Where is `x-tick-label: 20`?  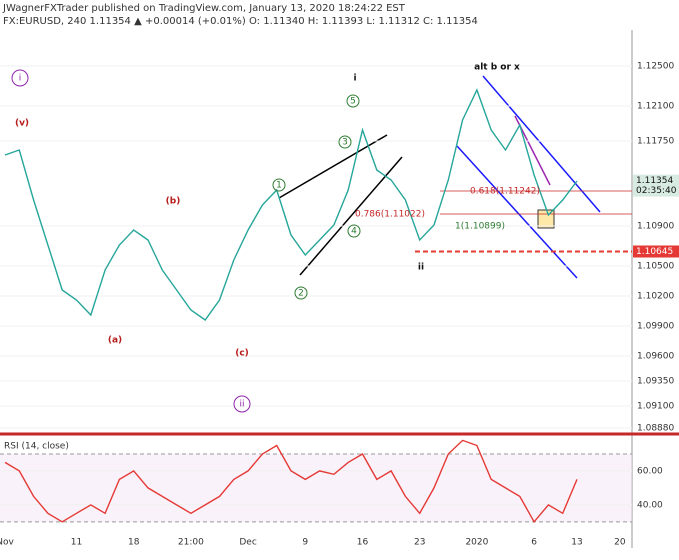
x-tick-label: 20 is located at coordinates (620, 543).